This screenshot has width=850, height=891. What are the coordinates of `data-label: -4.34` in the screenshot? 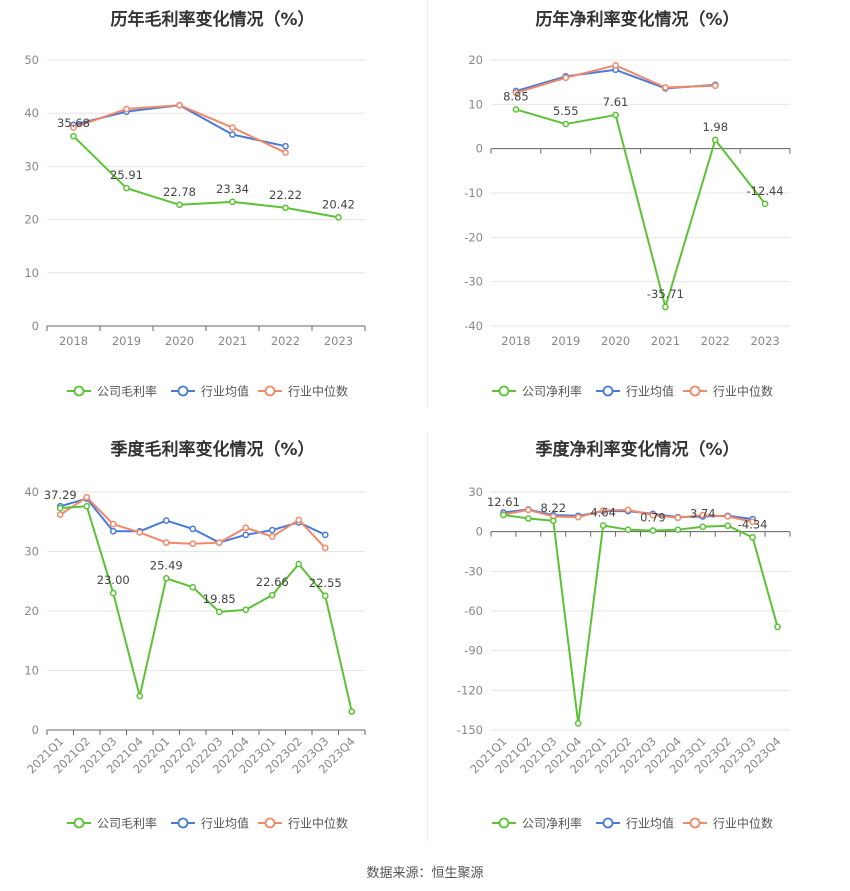 It's located at (753, 524).